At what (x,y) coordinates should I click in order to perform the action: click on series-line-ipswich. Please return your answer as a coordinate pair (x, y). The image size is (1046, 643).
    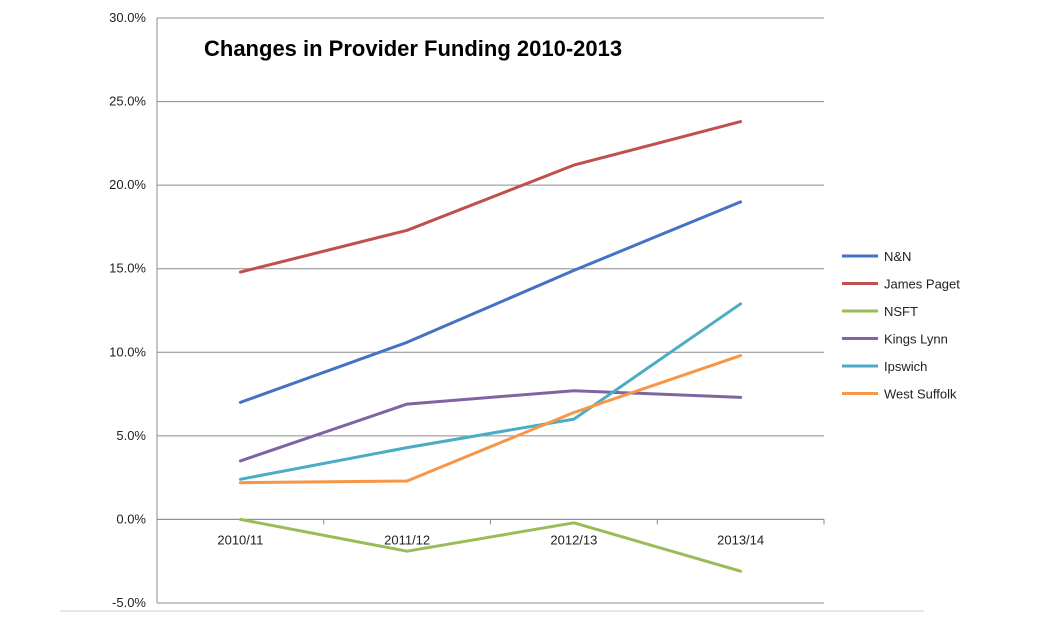
    Looking at the image, I should click on (490, 391).